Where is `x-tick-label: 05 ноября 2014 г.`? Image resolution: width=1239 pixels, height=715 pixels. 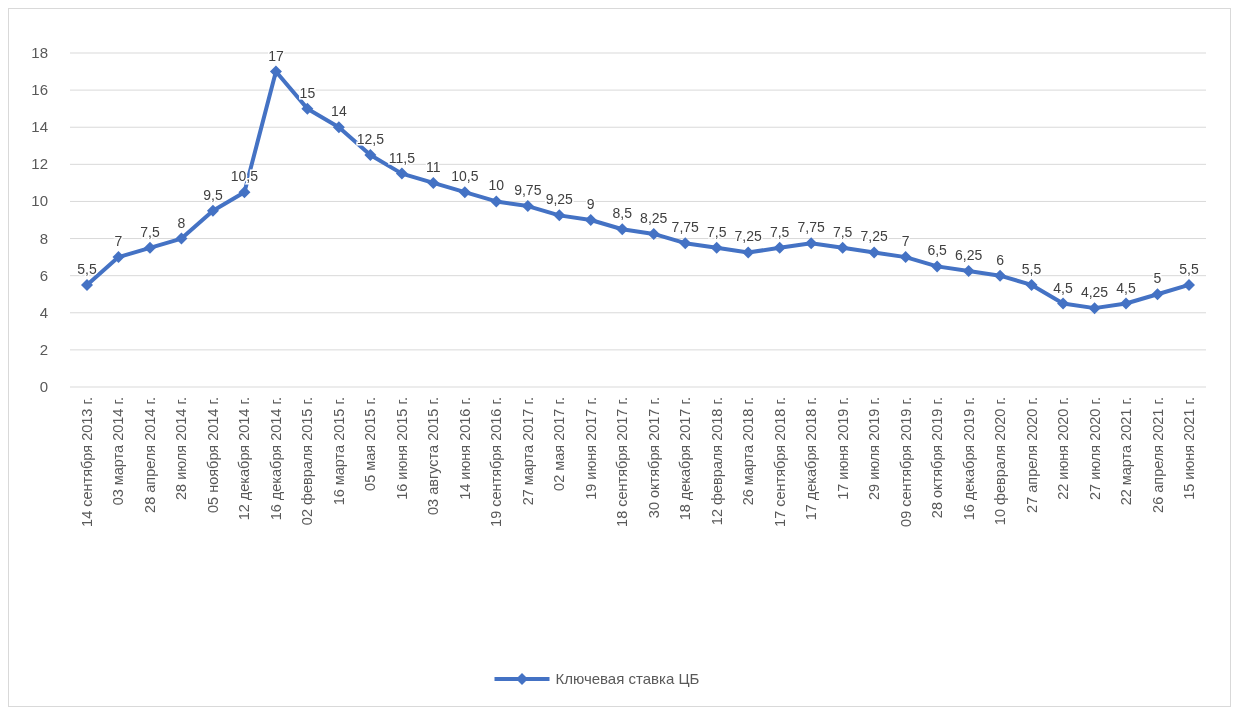 x-tick-label: 05 ноября 2014 г. is located at coordinates (212, 455).